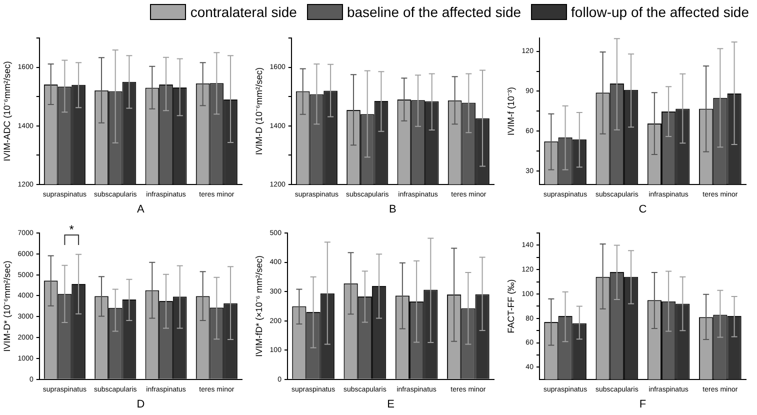 Image resolution: width=757 pixels, height=415 pixels. Describe the element at coordinates (259, 111) in the screenshot. I see `y-axis-title: IVIM-D (10⁻⁶mm²/sec)` at that location.